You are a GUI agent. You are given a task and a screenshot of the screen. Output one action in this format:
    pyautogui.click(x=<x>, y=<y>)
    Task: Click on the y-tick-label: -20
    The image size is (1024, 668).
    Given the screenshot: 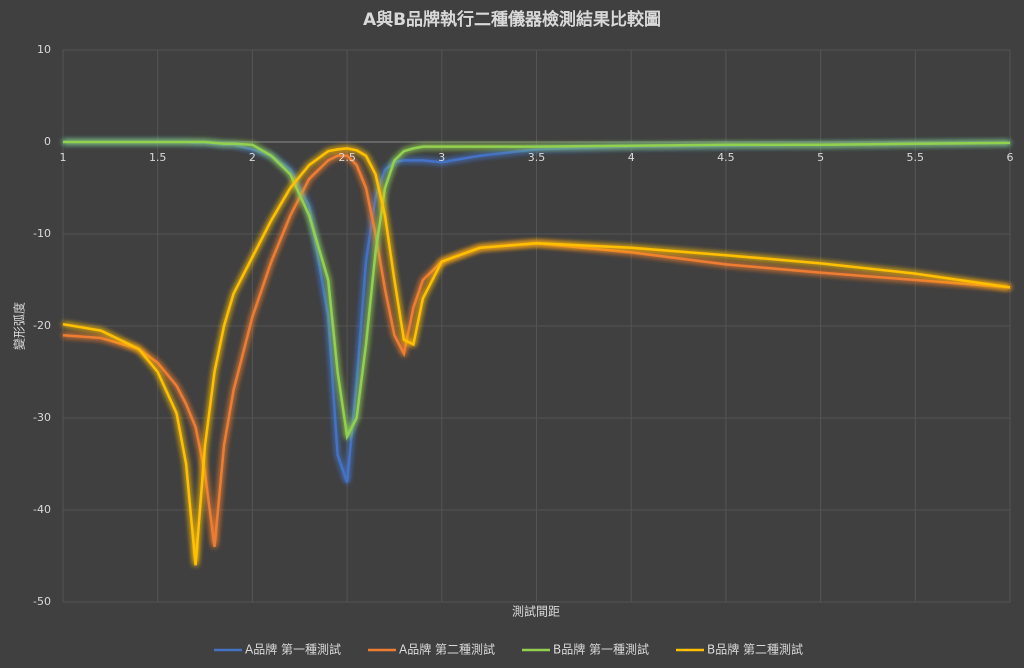 What is the action you would take?
    pyautogui.click(x=42, y=325)
    